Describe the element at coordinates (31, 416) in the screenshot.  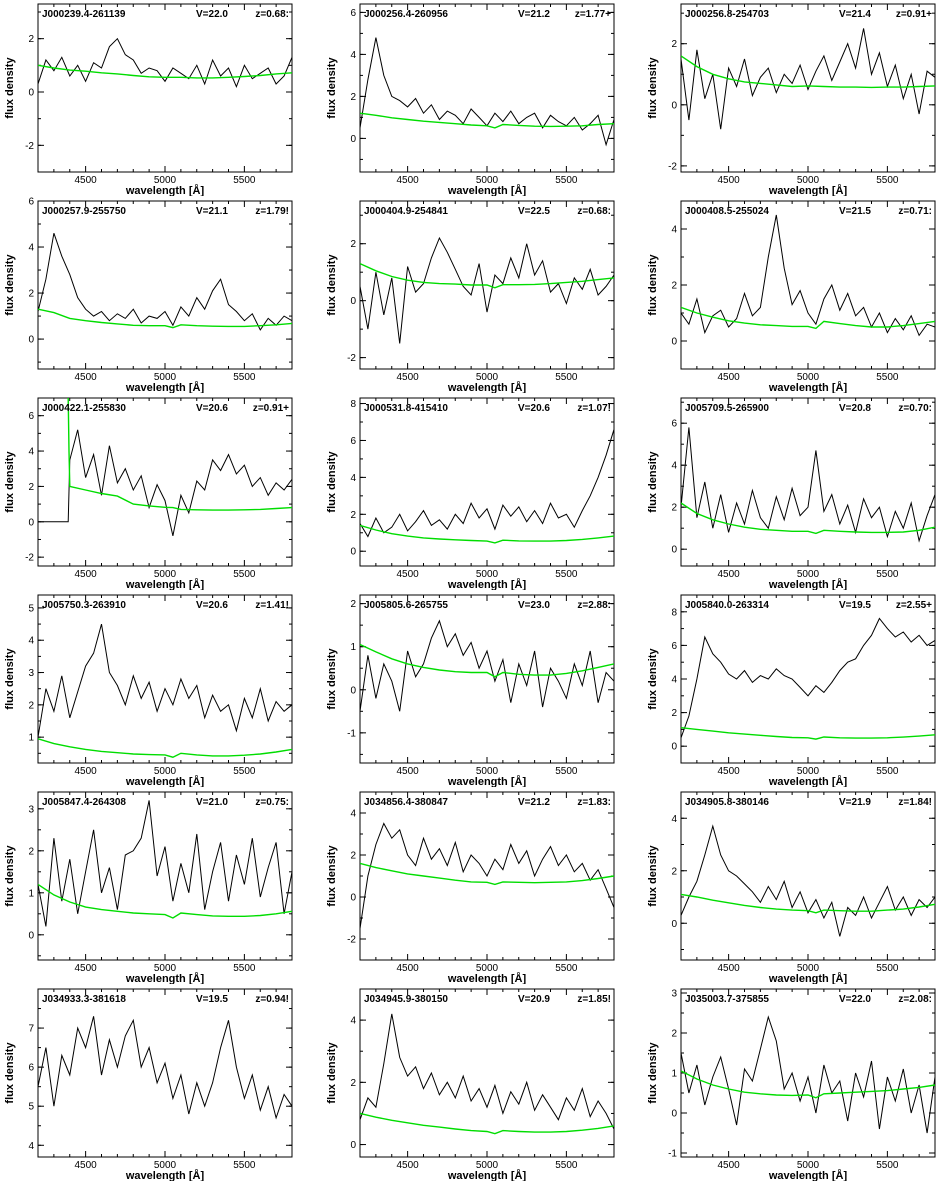
I see `y-tick-label: 6` at that location.